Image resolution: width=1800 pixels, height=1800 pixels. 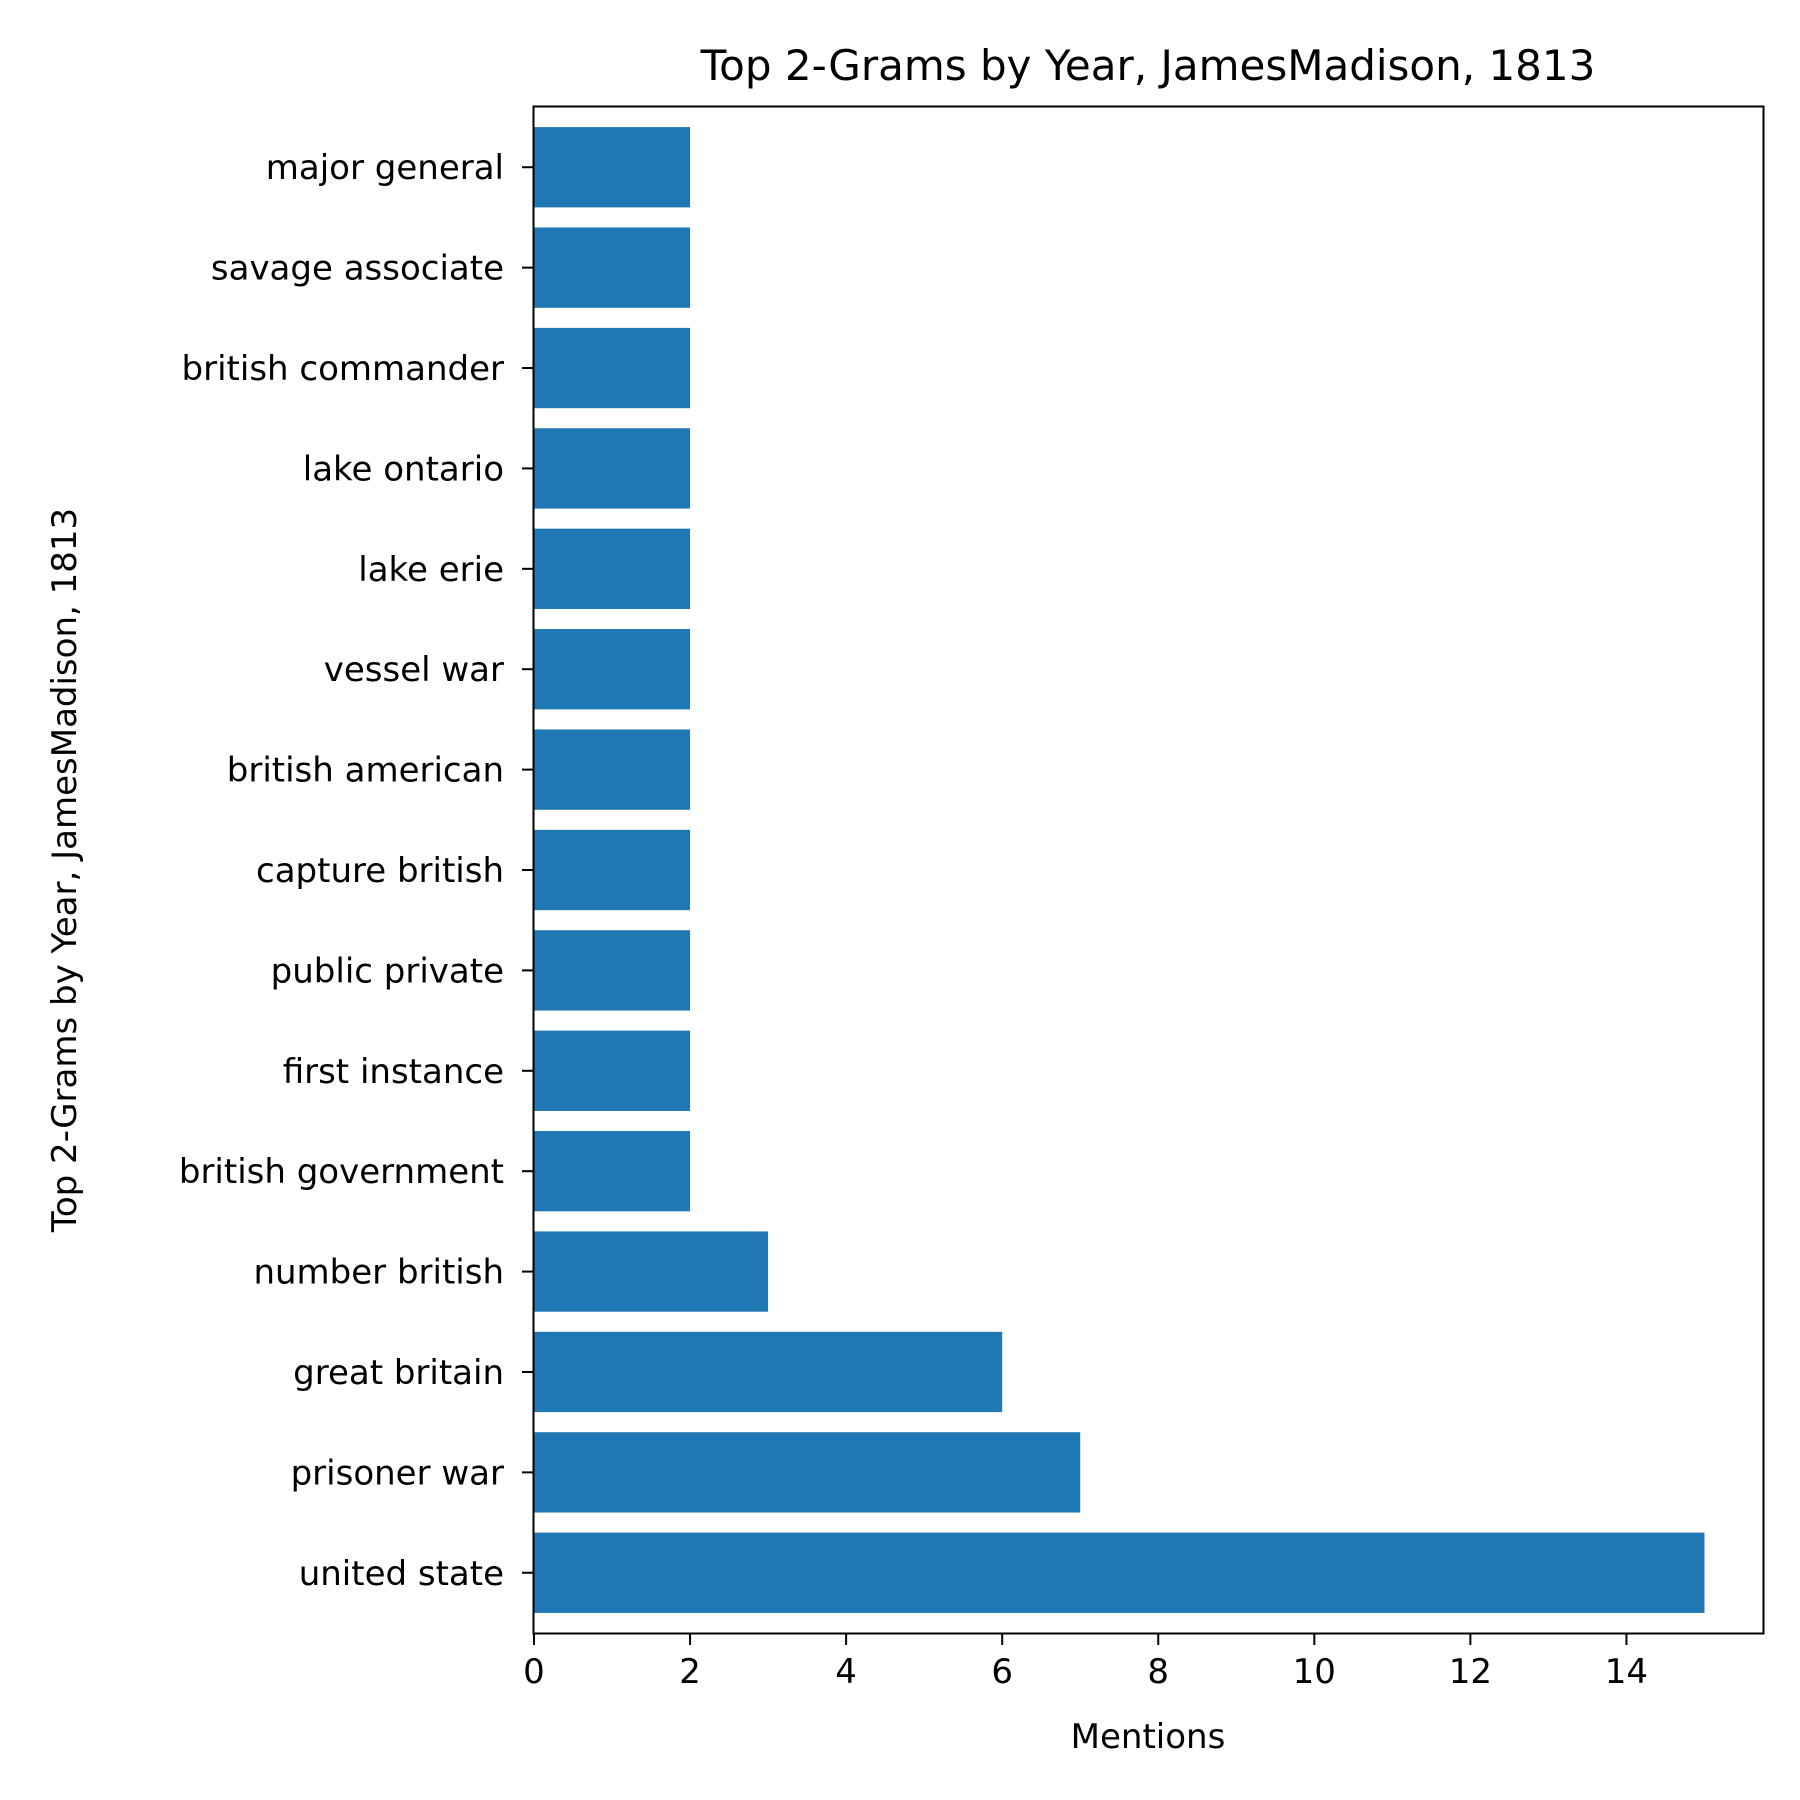 What do you see at coordinates (612, 568) in the screenshot?
I see `bar-lake-erie` at bounding box center [612, 568].